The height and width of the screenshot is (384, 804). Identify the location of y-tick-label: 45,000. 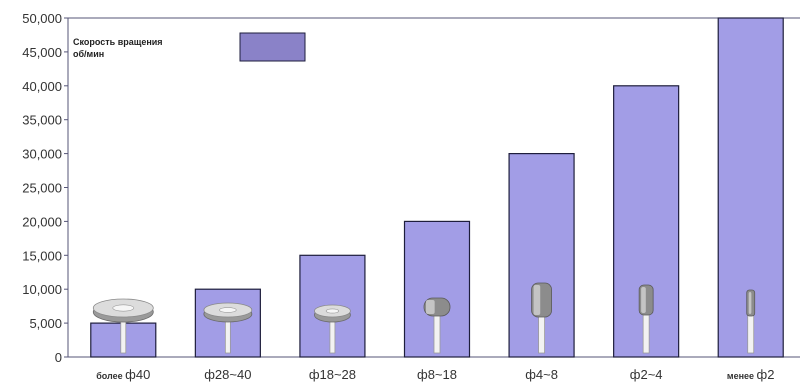
(42, 52).